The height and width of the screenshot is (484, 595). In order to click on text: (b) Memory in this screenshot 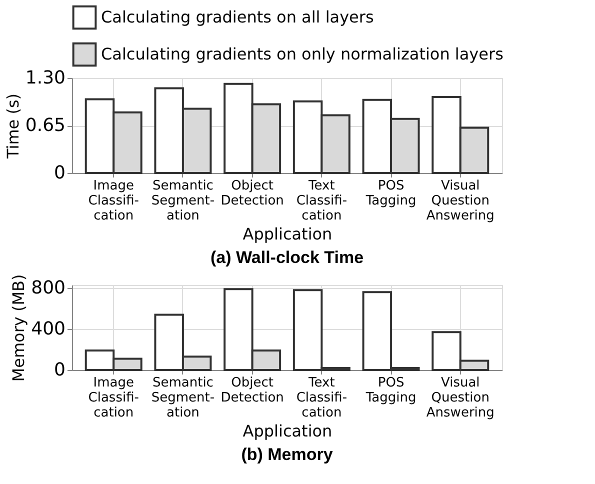, I will do `click(287, 454)`.